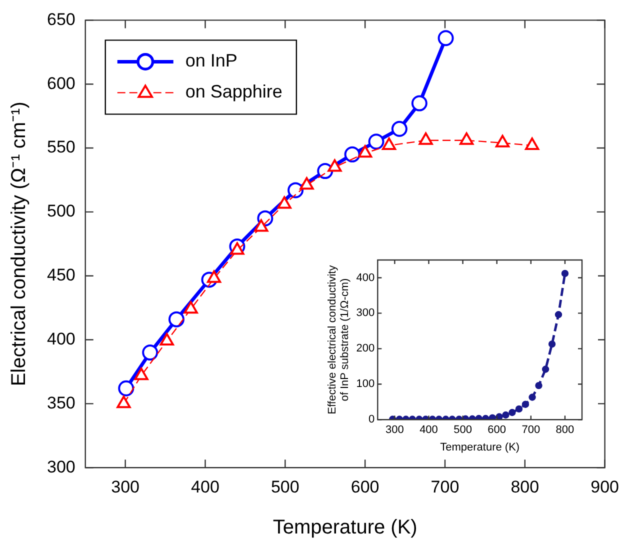 Image resolution: width=629 pixels, height=548 pixels. I want to click on y-tick-label: 350, so click(61, 402).